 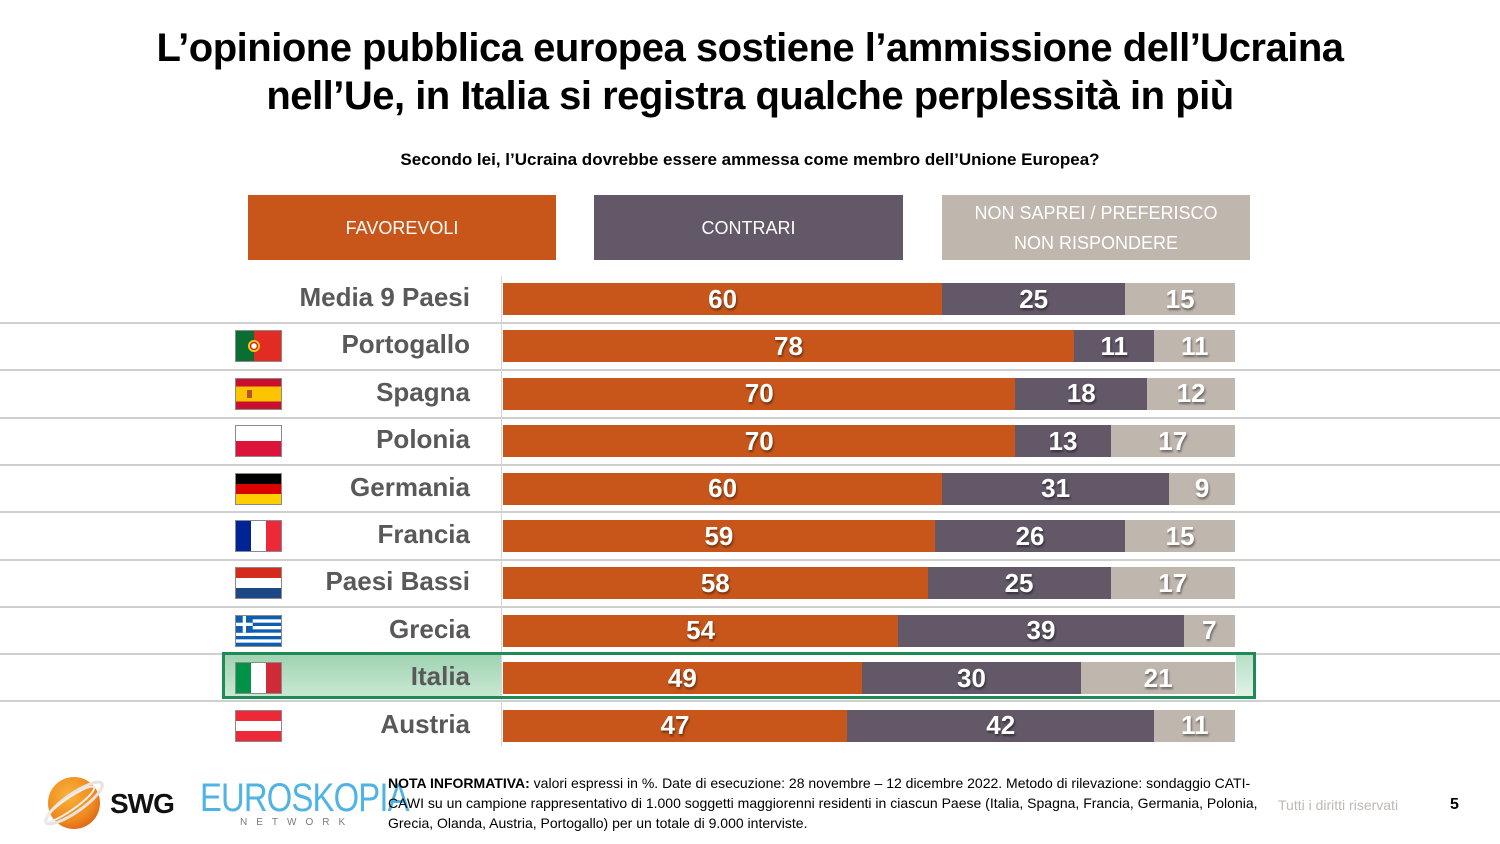 What do you see at coordinates (405, 344) in the screenshot?
I see `category-label: Portogallo` at bounding box center [405, 344].